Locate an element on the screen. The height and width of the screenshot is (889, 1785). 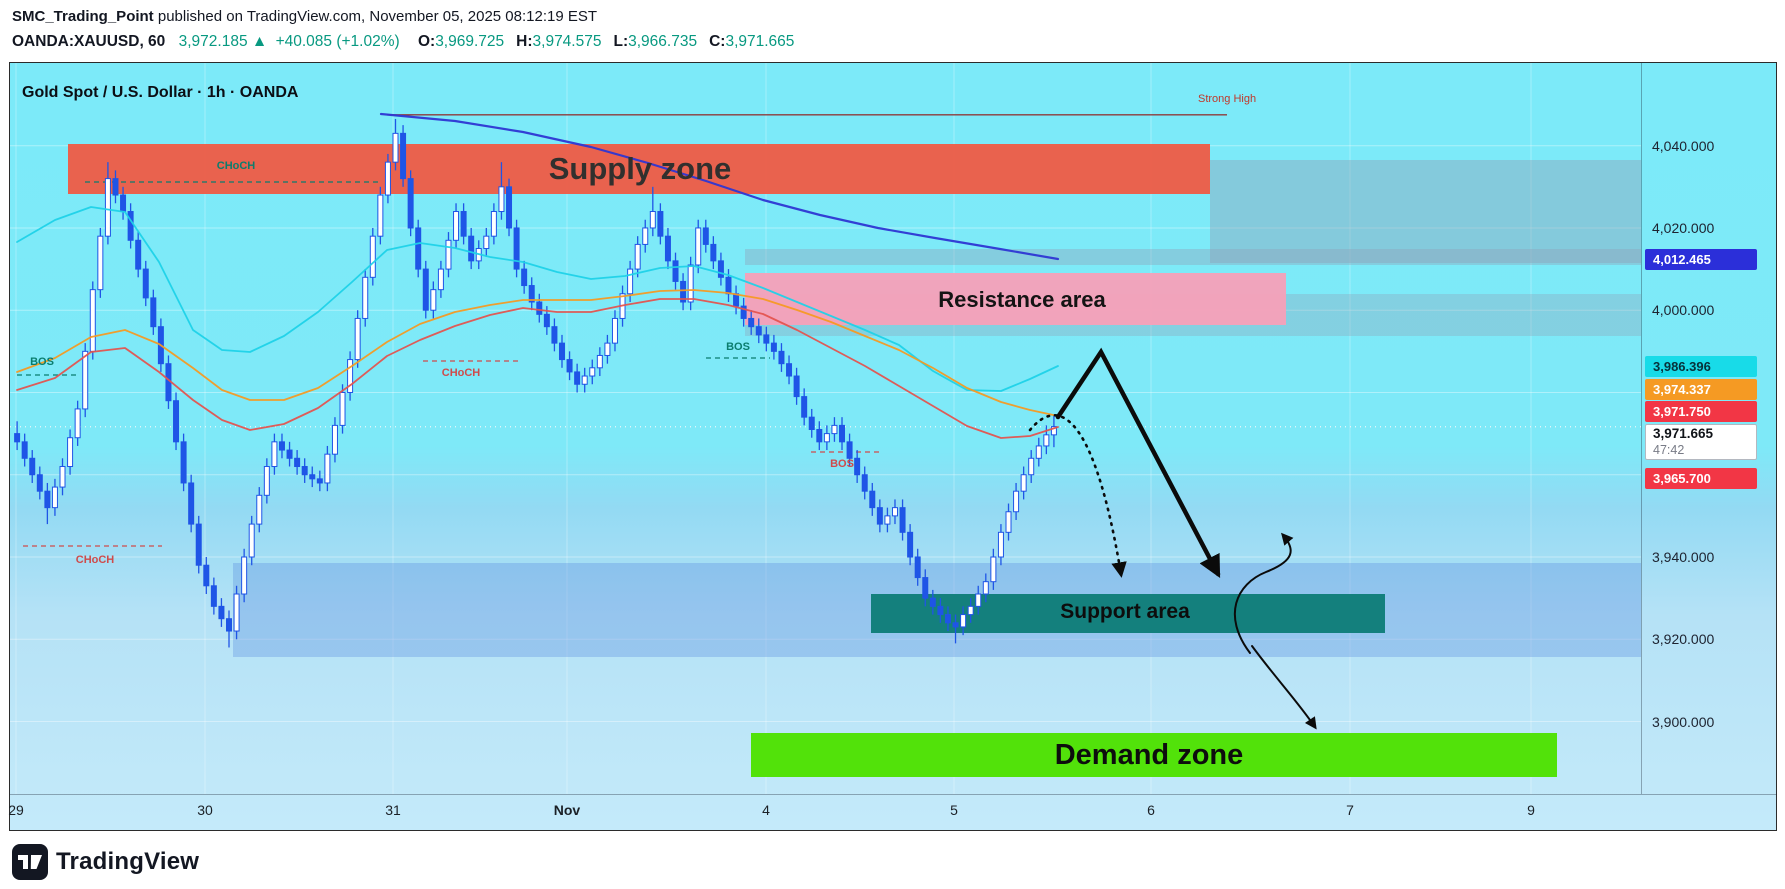
footer: TradingView is located at coordinates (892, 860).